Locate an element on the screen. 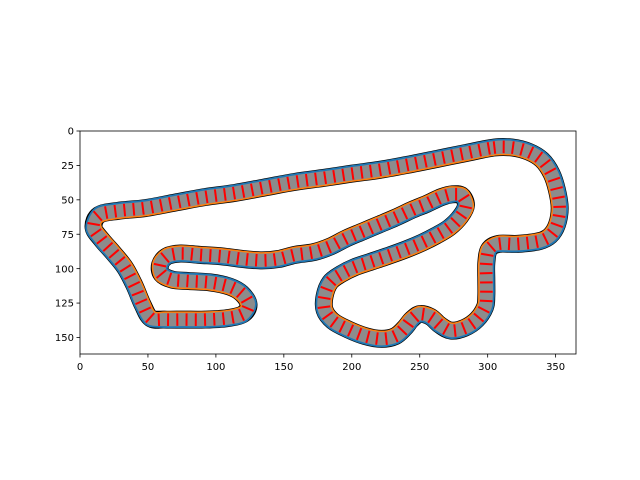 The width and height of the screenshot is (640, 480). y-tick-label: 125 is located at coordinates (64, 304).